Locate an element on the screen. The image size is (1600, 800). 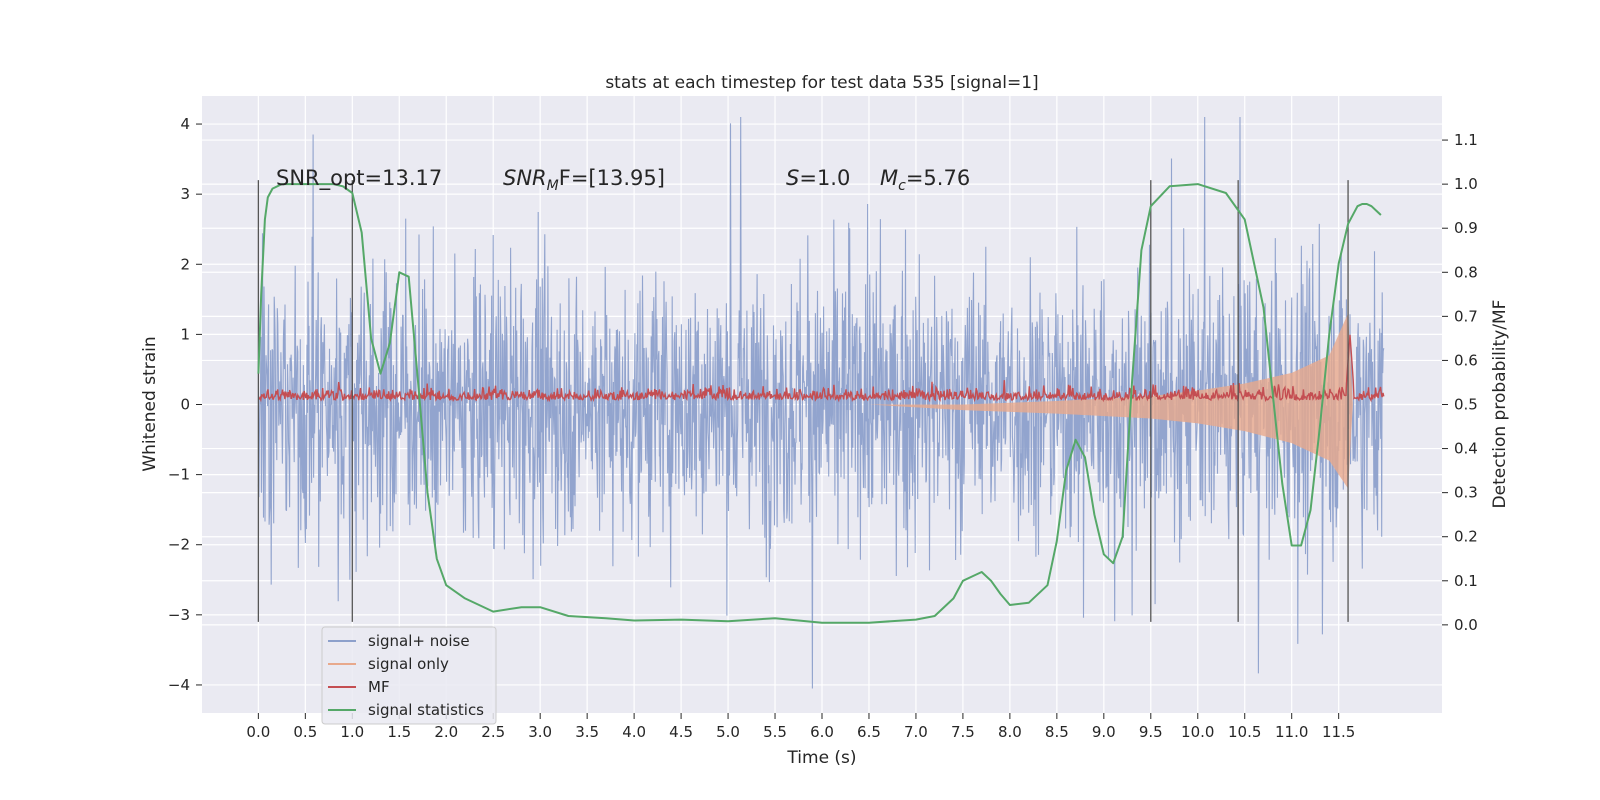
legend-label: MF is located at coordinates (379, 687).